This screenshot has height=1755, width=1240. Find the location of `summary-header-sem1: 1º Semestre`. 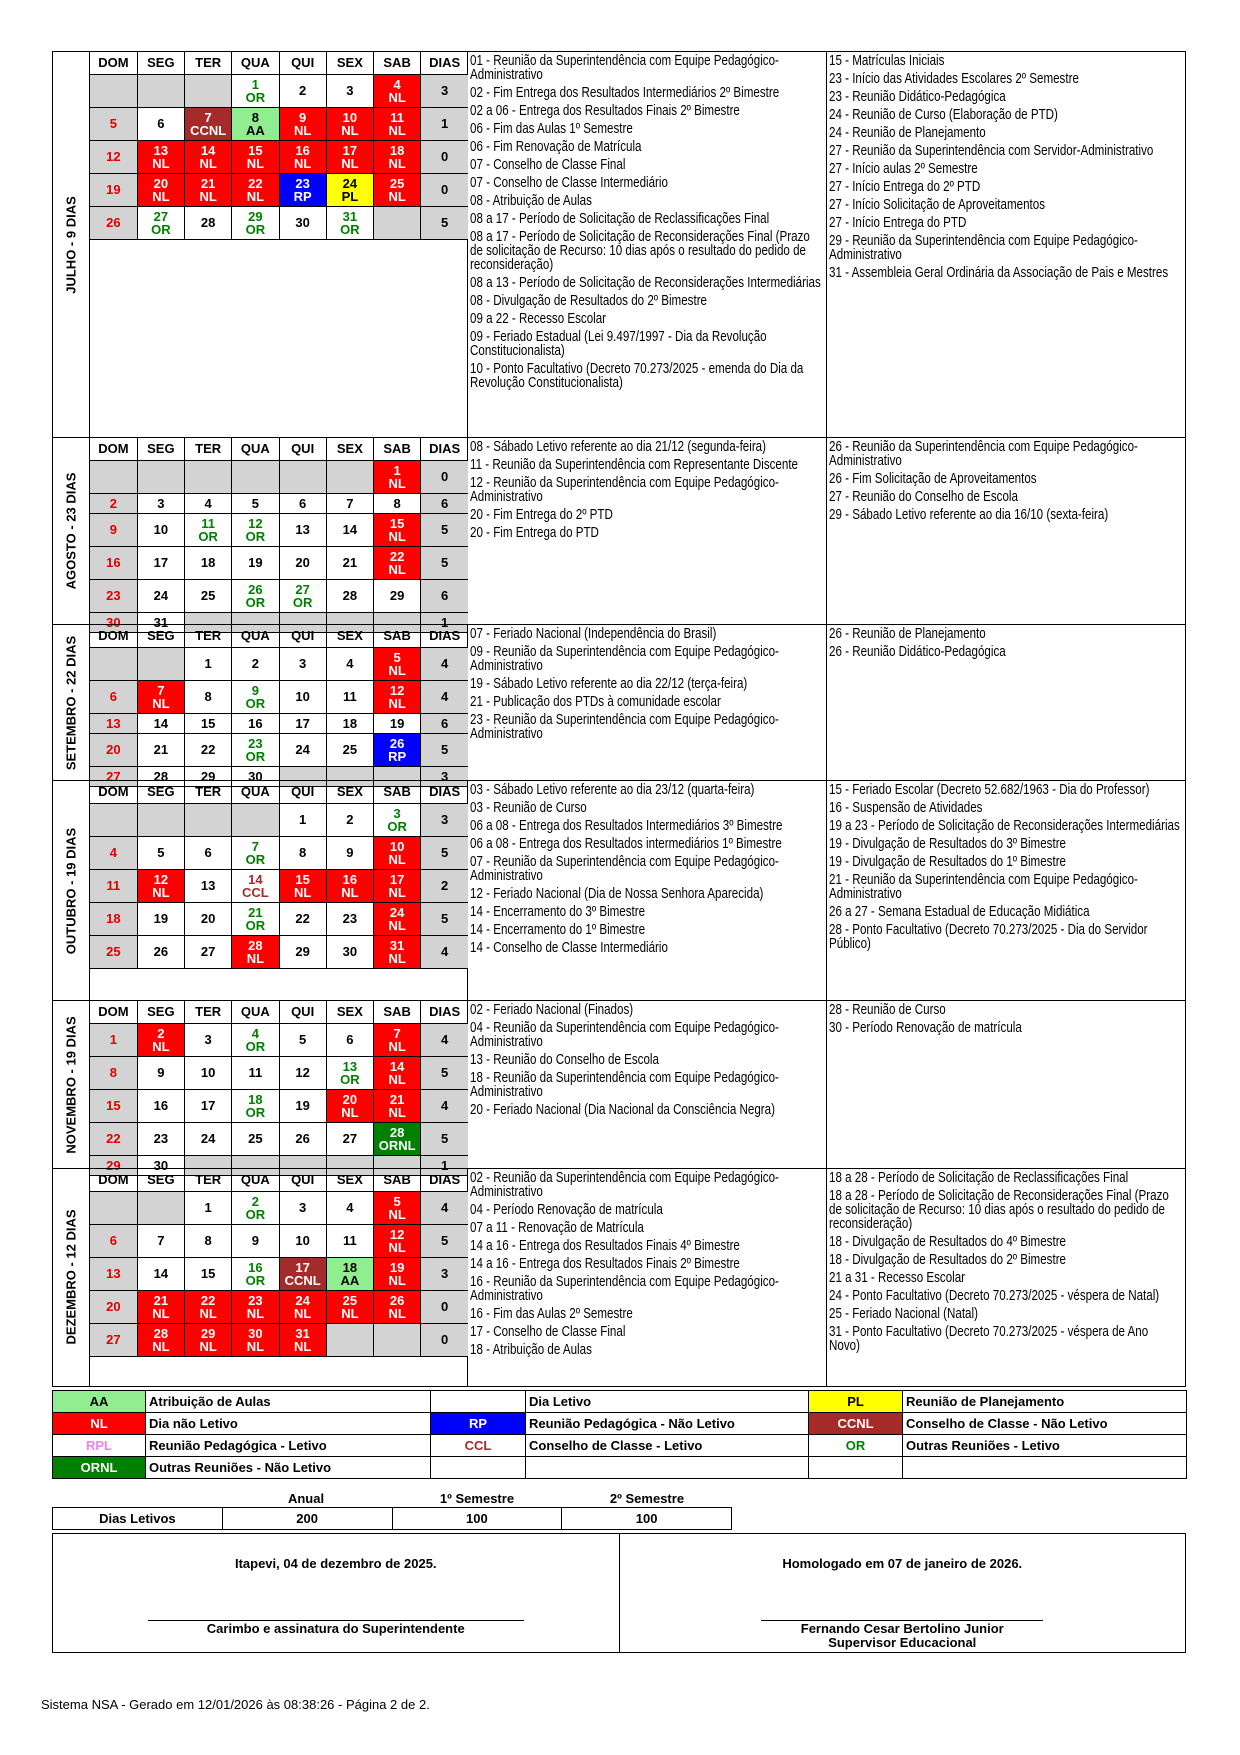

summary-header-sem1: 1º Semestre is located at coordinates (477, 1498).